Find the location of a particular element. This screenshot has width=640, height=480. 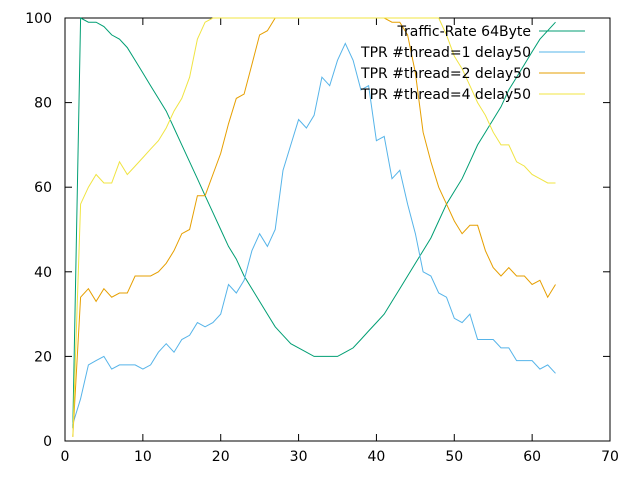

legend-label-1: Traffic-Rate 64Byte is located at coordinates (464, 32).